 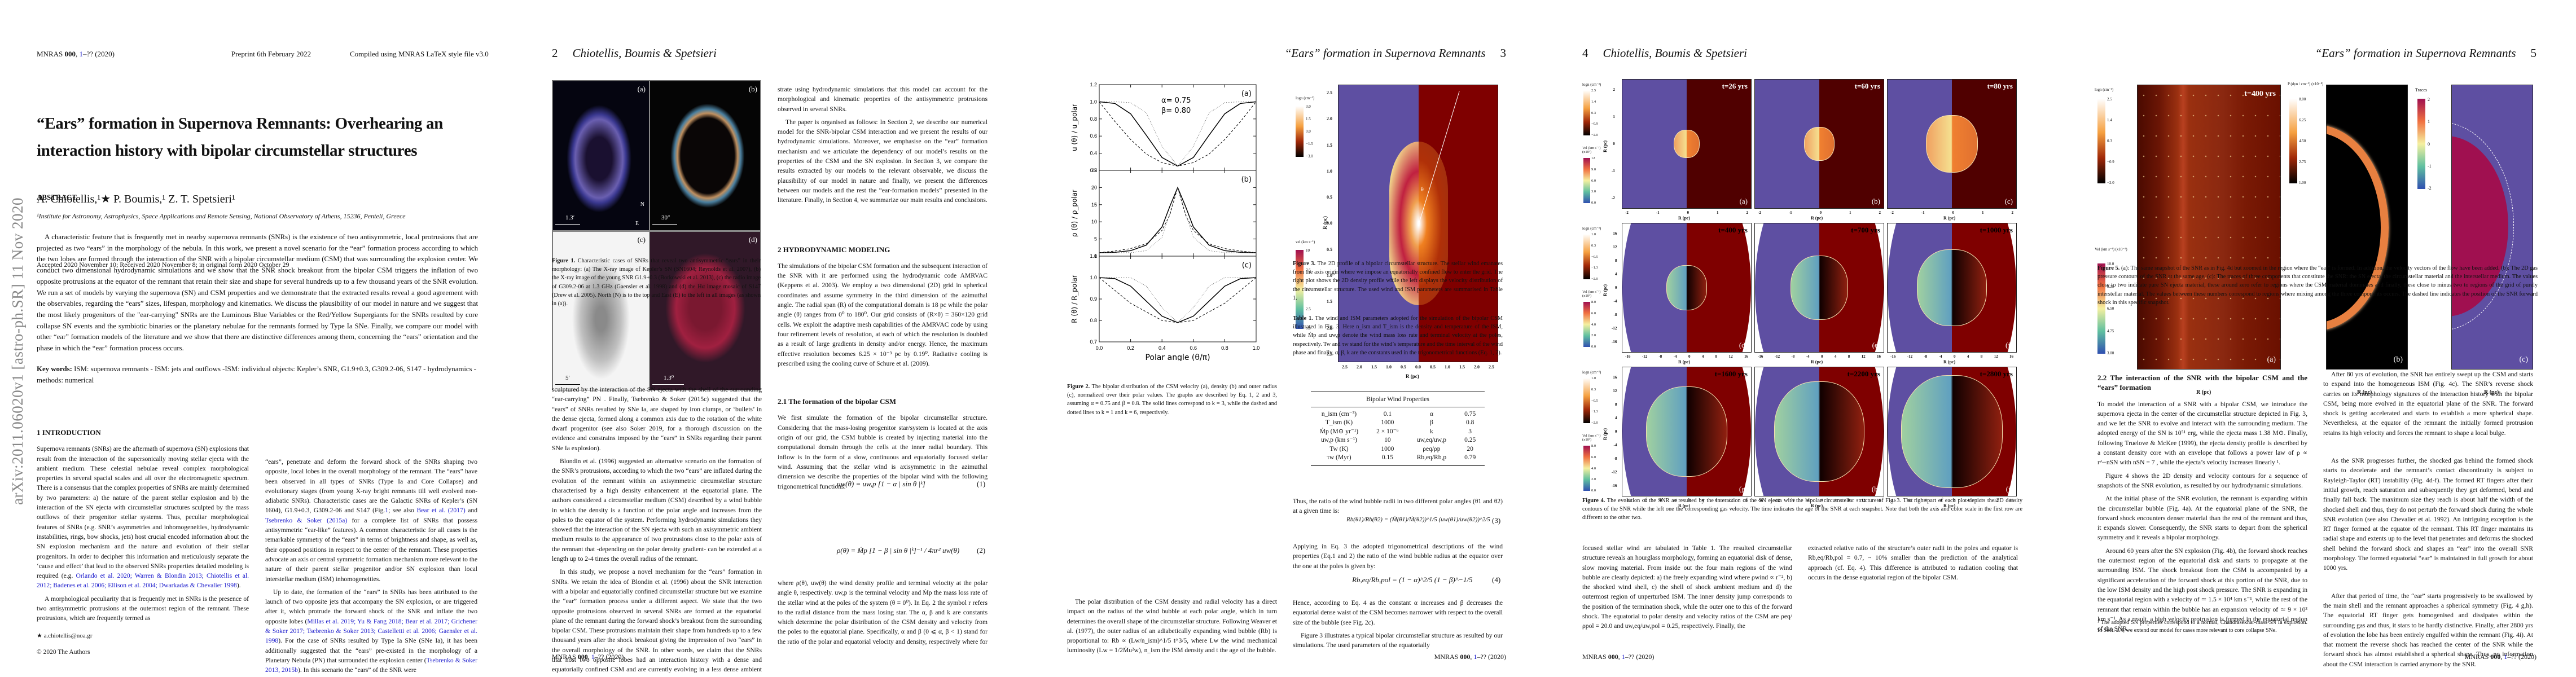 What do you see at coordinates (1591, 372) in the screenshot?
I see `colorbar-density-label: logn (cm⁻³)` at bounding box center [1591, 372].